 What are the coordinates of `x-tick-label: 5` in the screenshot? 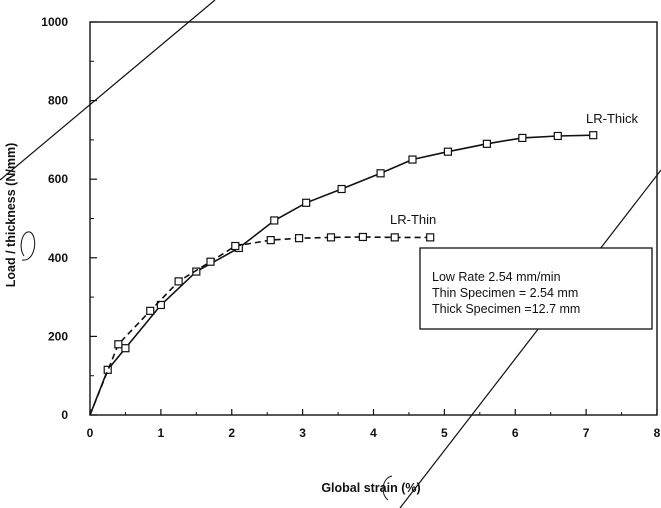 It's located at (444, 433).